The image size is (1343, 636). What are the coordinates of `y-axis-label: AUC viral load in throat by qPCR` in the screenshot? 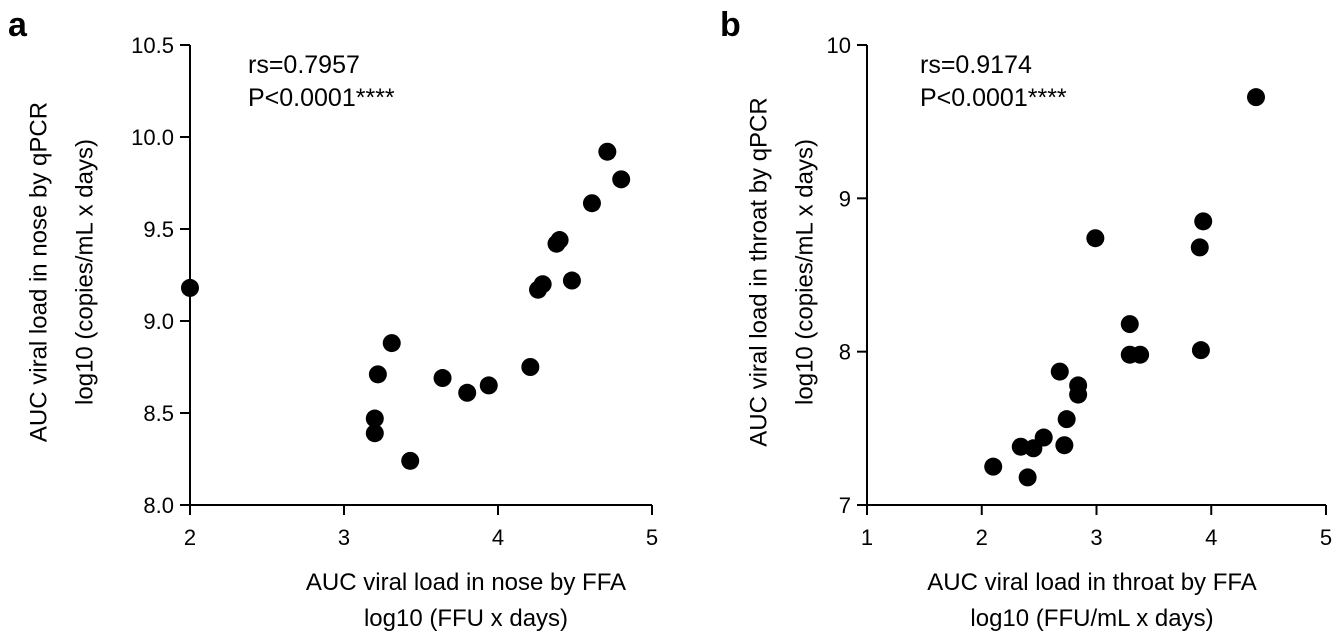 It's located at (758, 271).